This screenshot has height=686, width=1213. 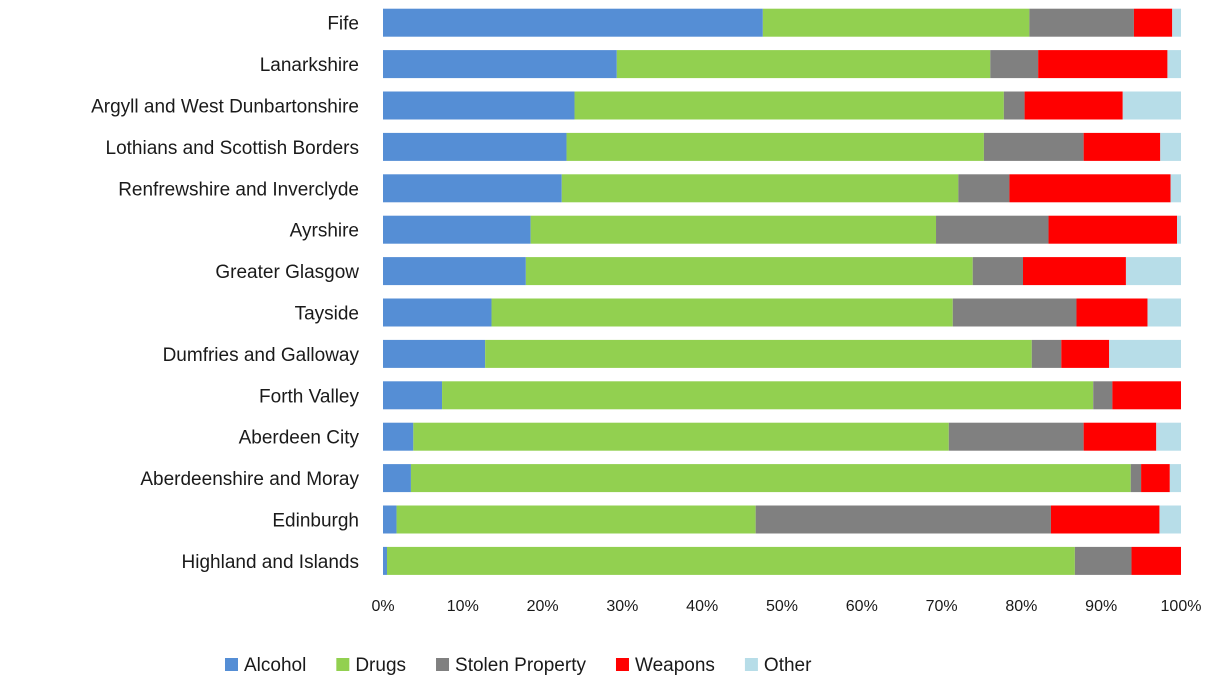 What do you see at coordinates (1164, 312) in the screenshot?
I see `bar-segment-other-tayside` at bounding box center [1164, 312].